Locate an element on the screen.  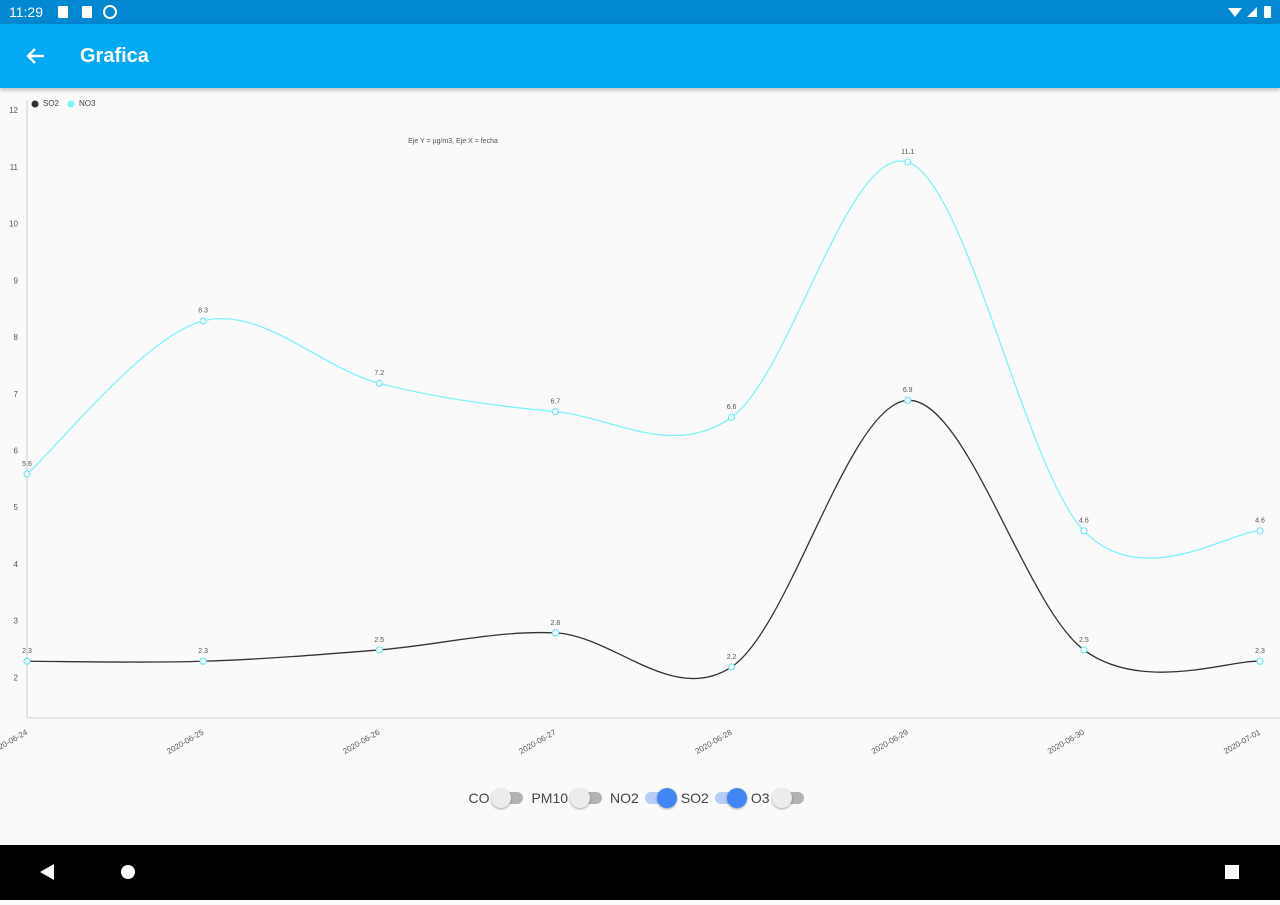
x-tick-label: 2020-06-29 is located at coordinates (890, 741).